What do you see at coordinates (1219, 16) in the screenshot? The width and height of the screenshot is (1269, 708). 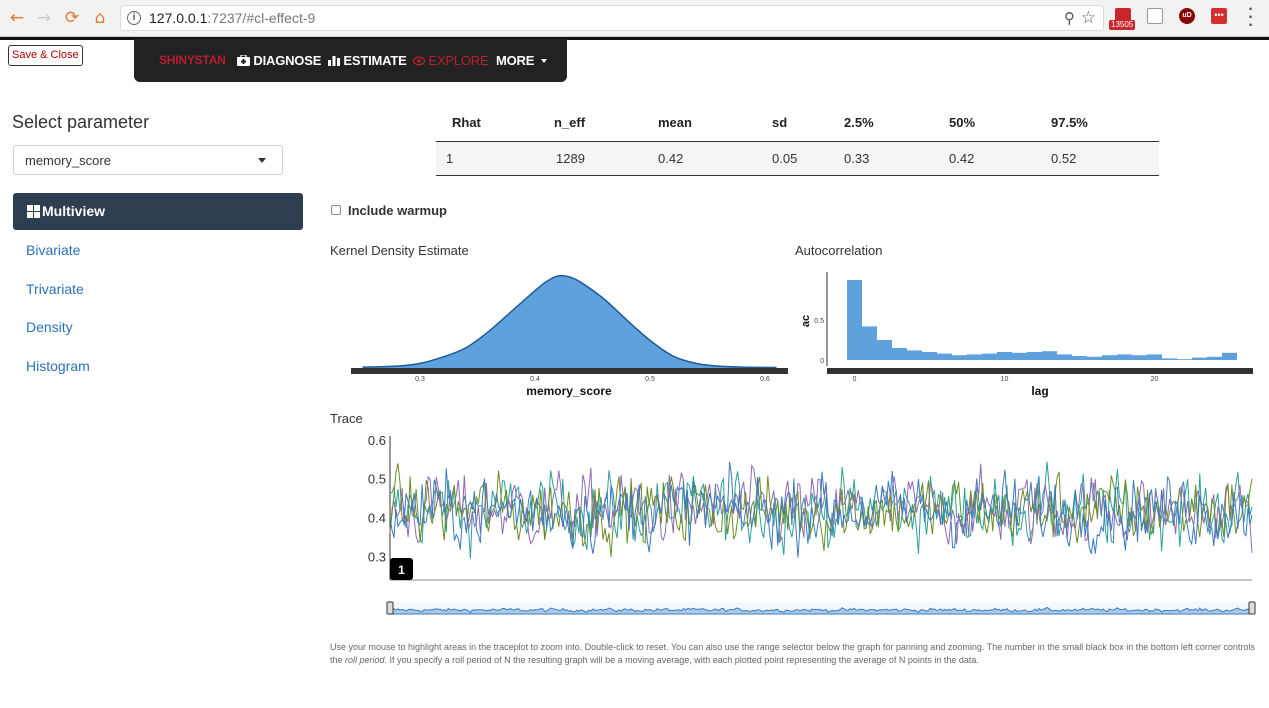 I see `lastpass-extension-icon: •••` at bounding box center [1219, 16].